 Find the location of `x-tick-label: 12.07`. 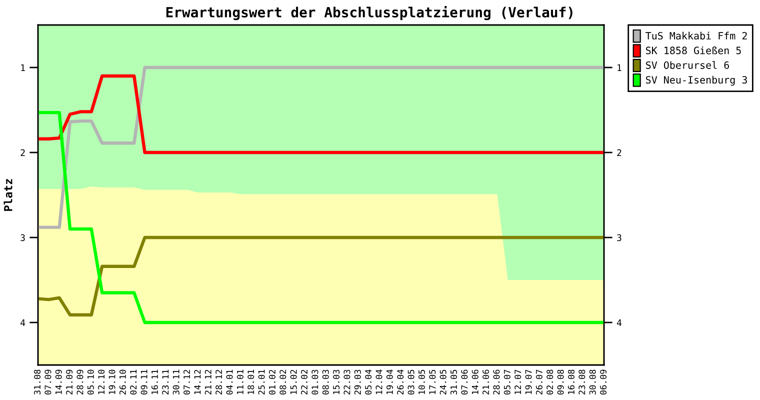

x-tick-label: 12.07 is located at coordinates (518, 382).